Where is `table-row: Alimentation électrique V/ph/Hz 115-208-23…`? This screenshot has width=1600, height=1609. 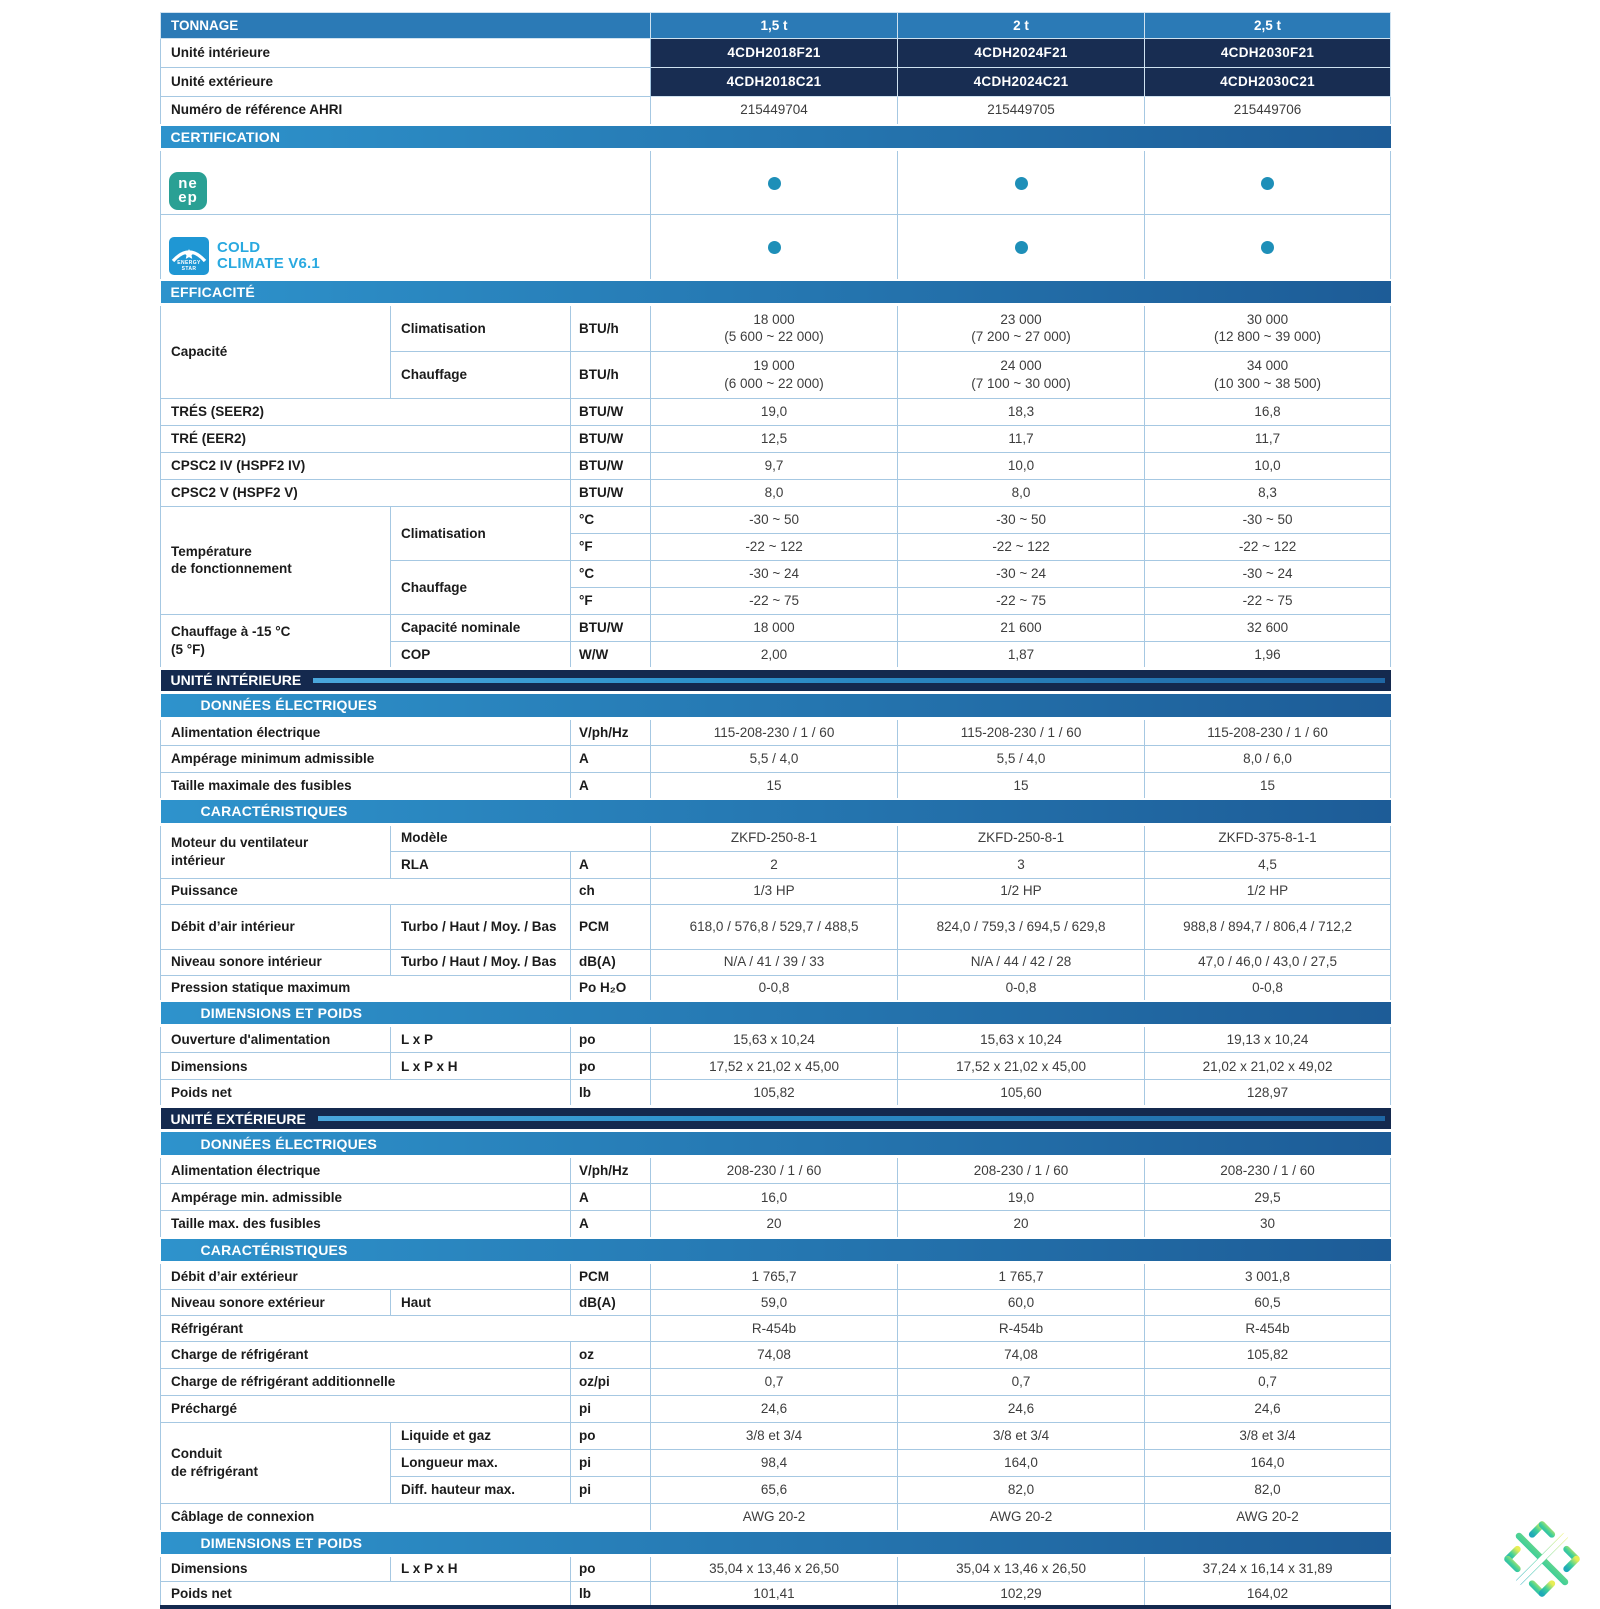 table-row: Alimentation électrique V/ph/Hz 115-208-23… is located at coordinates (776, 731).